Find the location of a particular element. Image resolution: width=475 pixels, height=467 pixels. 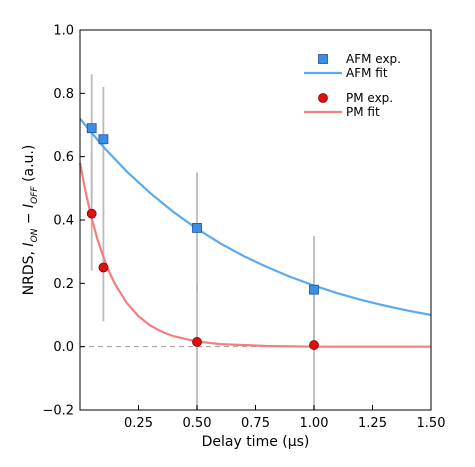

y-label-on: ON is located at coordinates (35, 235).